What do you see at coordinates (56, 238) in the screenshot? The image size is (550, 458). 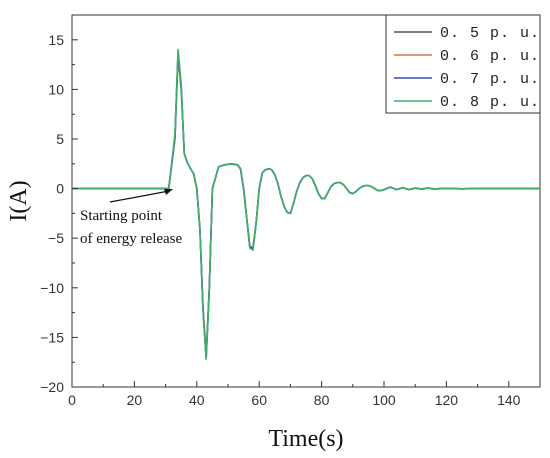 I see `y-tick-label: −5` at bounding box center [56, 238].